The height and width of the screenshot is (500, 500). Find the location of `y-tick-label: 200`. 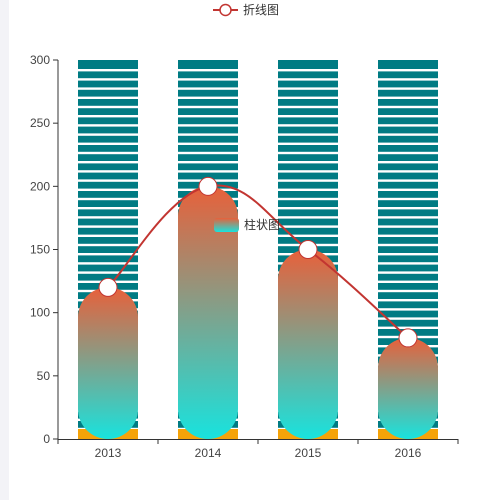

y-tick-label: 200 is located at coordinates (40, 186).